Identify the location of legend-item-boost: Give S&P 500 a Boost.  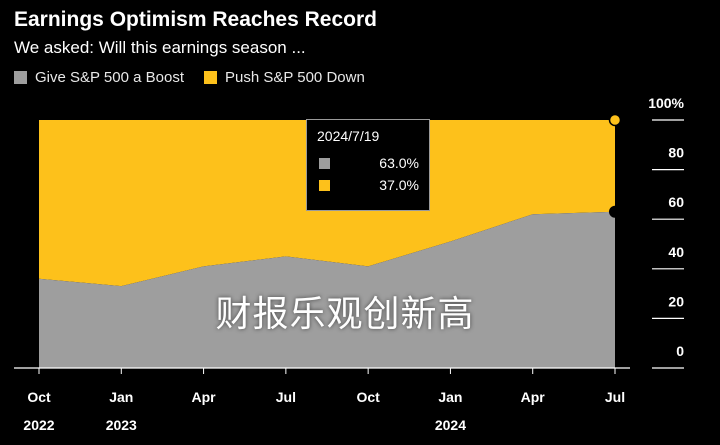
(99, 77).